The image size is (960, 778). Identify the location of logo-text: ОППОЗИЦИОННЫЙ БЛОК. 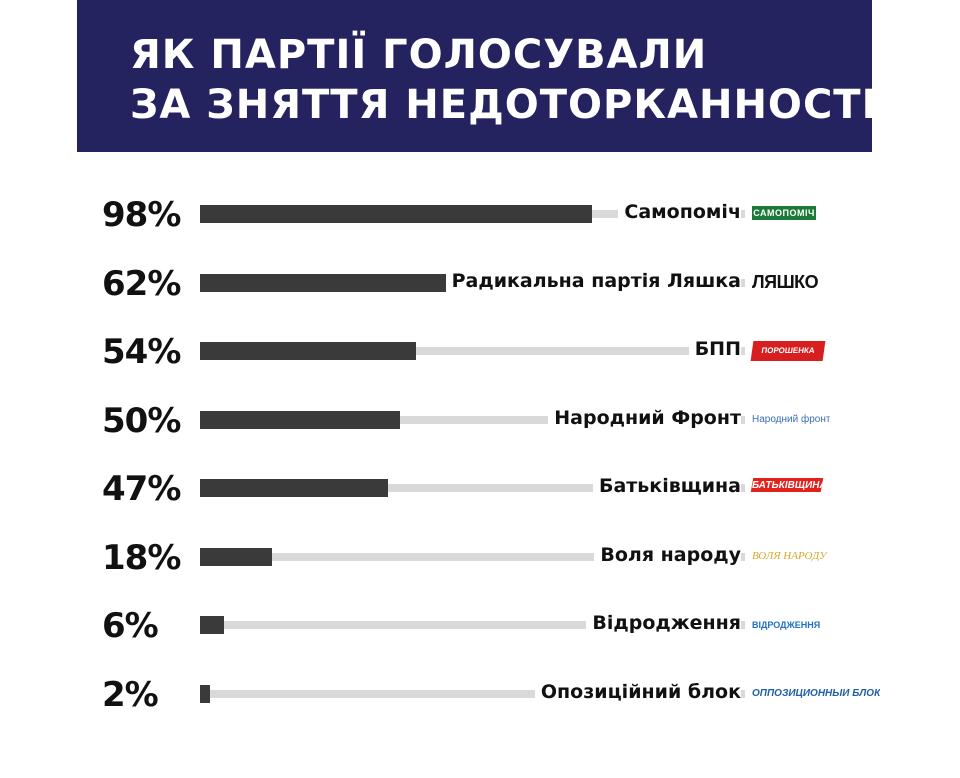
(816, 693).